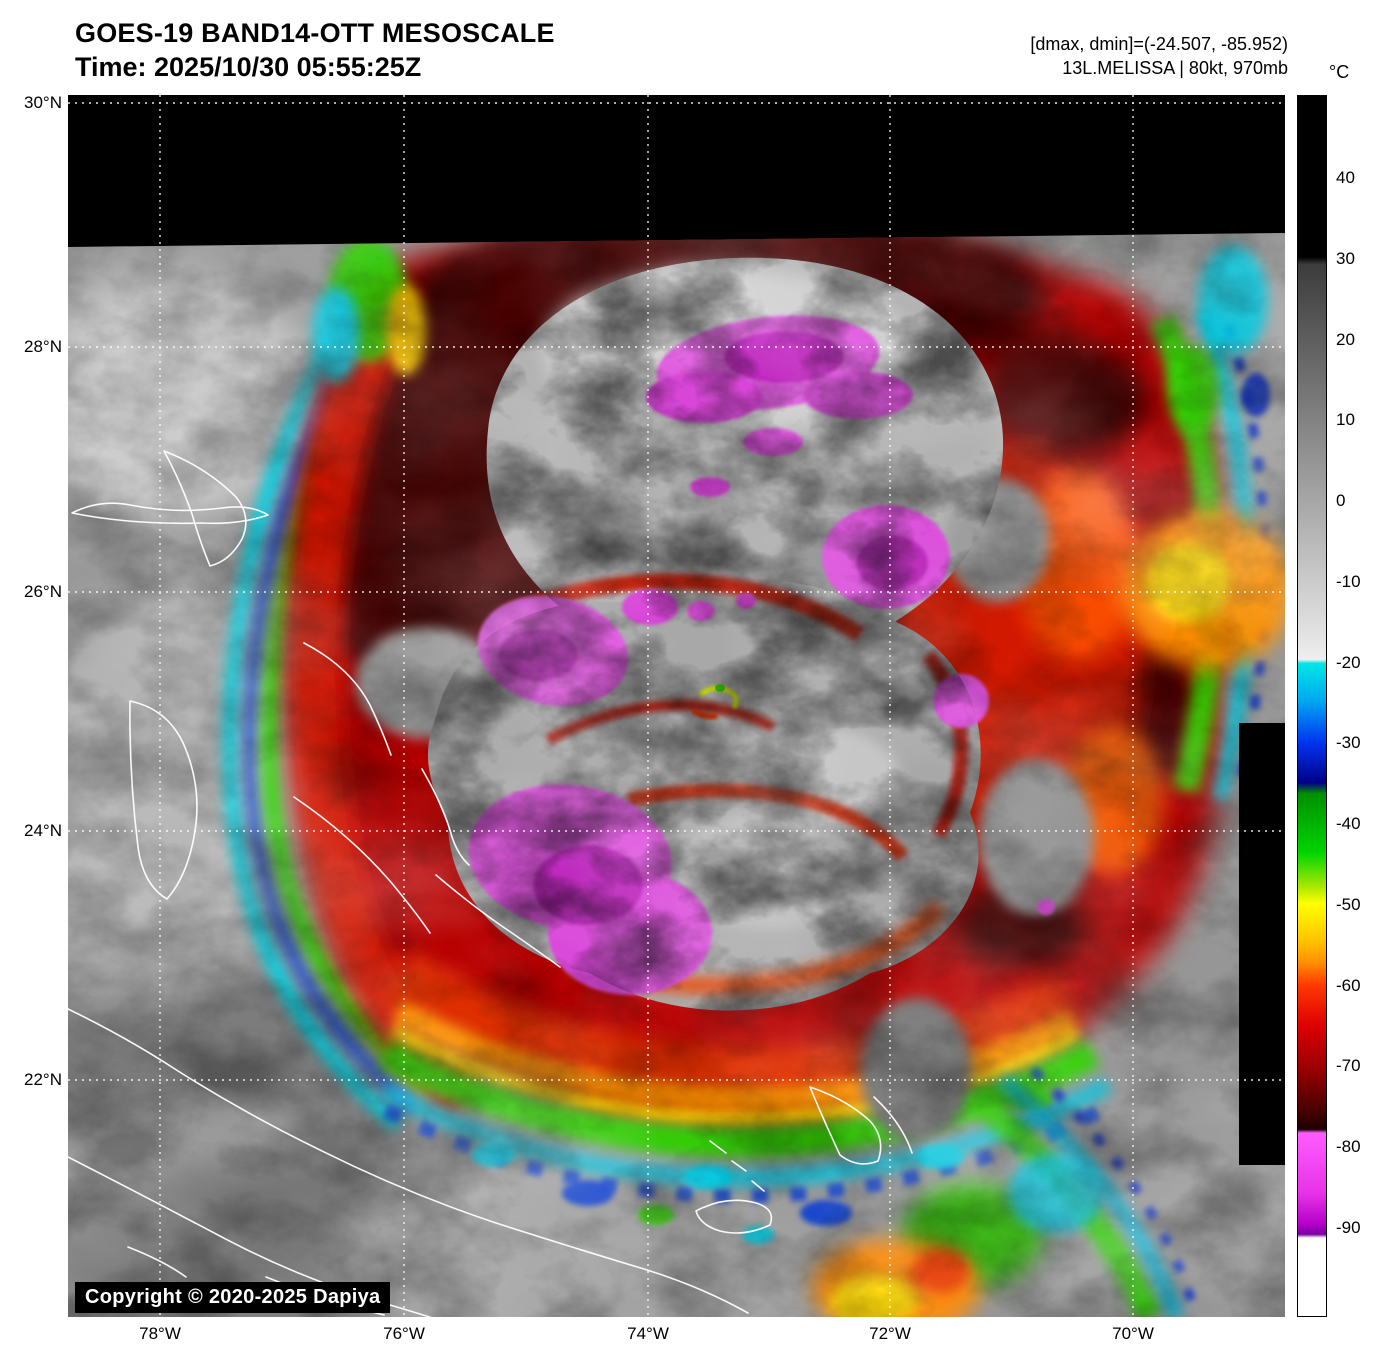 This screenshot has width=1390, height=1359. What do you see at coordinates (43, 346) in the screenshot?
I see `lat-label-28n: 28°N` at bounding box center [43, 346].